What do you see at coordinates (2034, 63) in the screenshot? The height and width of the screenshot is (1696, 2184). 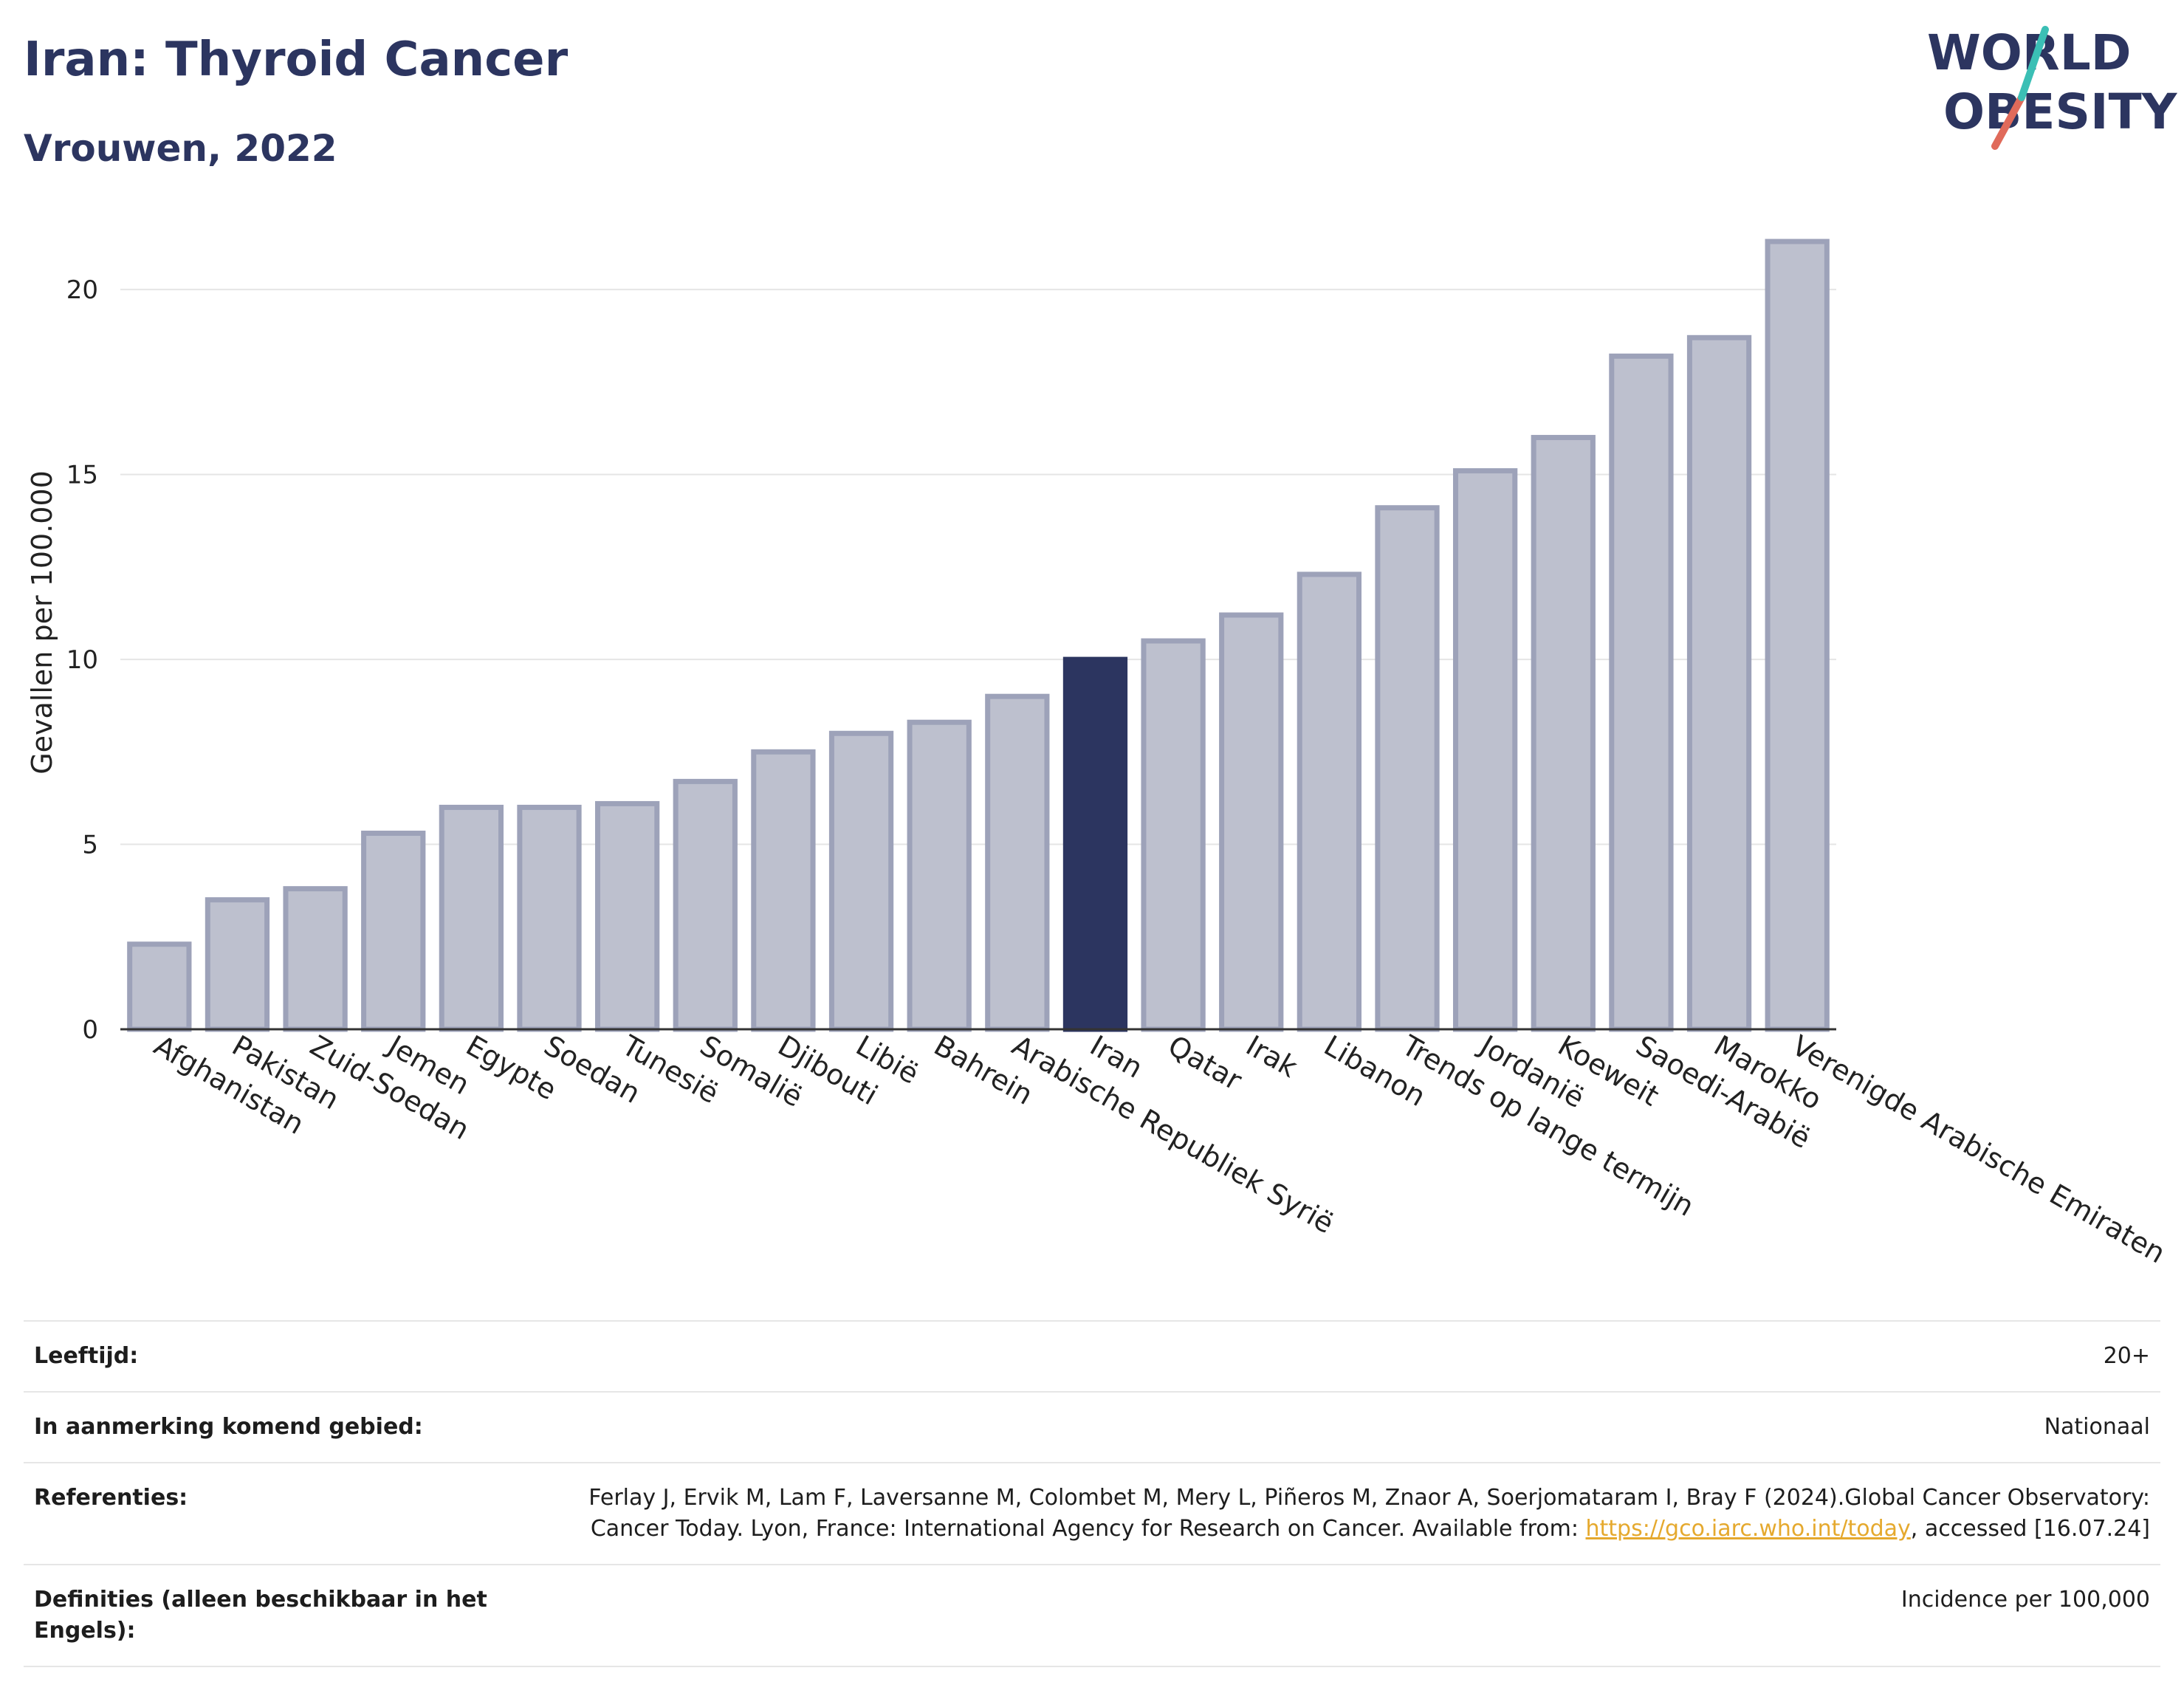 I see `logo-slash-teal` at bounding box center [2034, 63].